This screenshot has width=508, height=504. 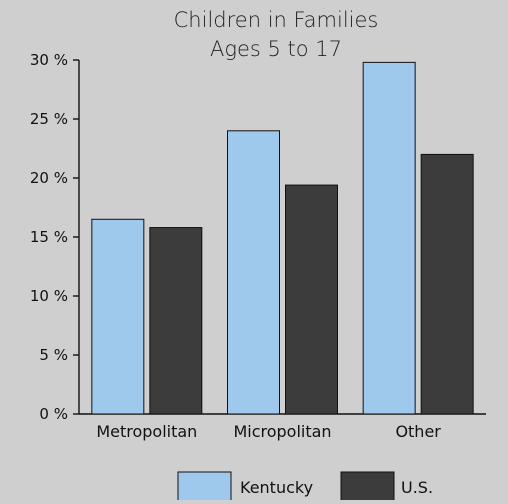 I want to click on legend-label: U.S., so click(x=417, y=487).